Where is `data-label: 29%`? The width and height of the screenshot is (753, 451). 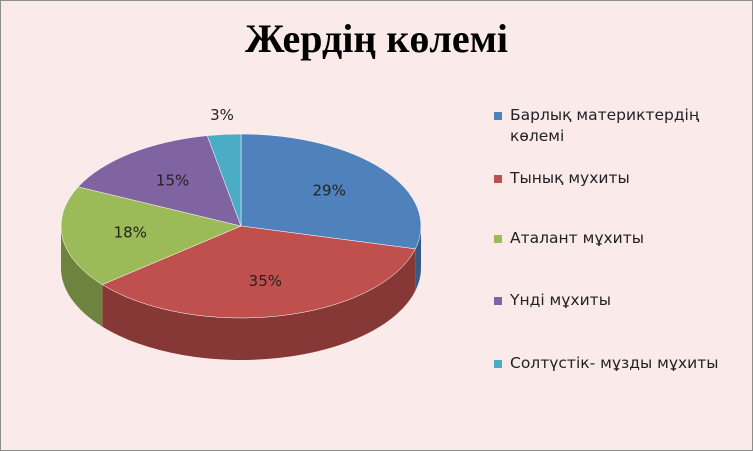 data-label: 29% is located at coordinates (329, 191).